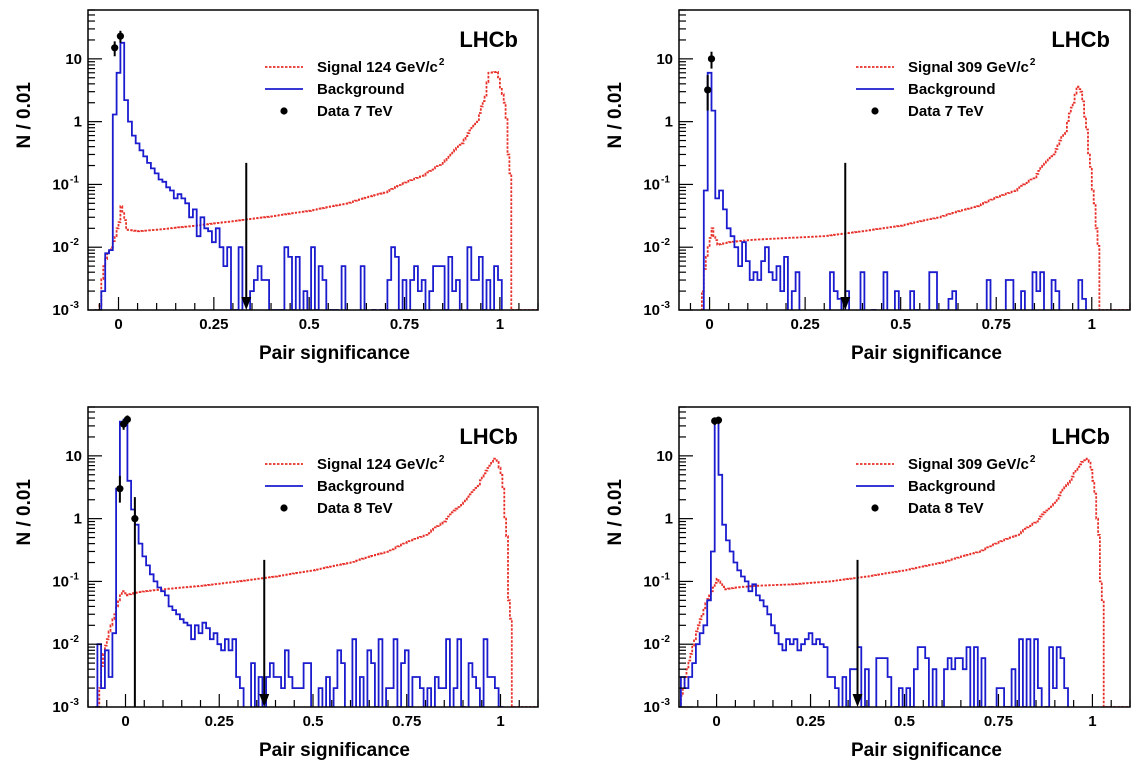 The width and height of the screenshot is (1137, 769). Describe the element at coordinates (355, 508) in the screenshot. I see `legend-data-label: Data 8 TeV` at that location.